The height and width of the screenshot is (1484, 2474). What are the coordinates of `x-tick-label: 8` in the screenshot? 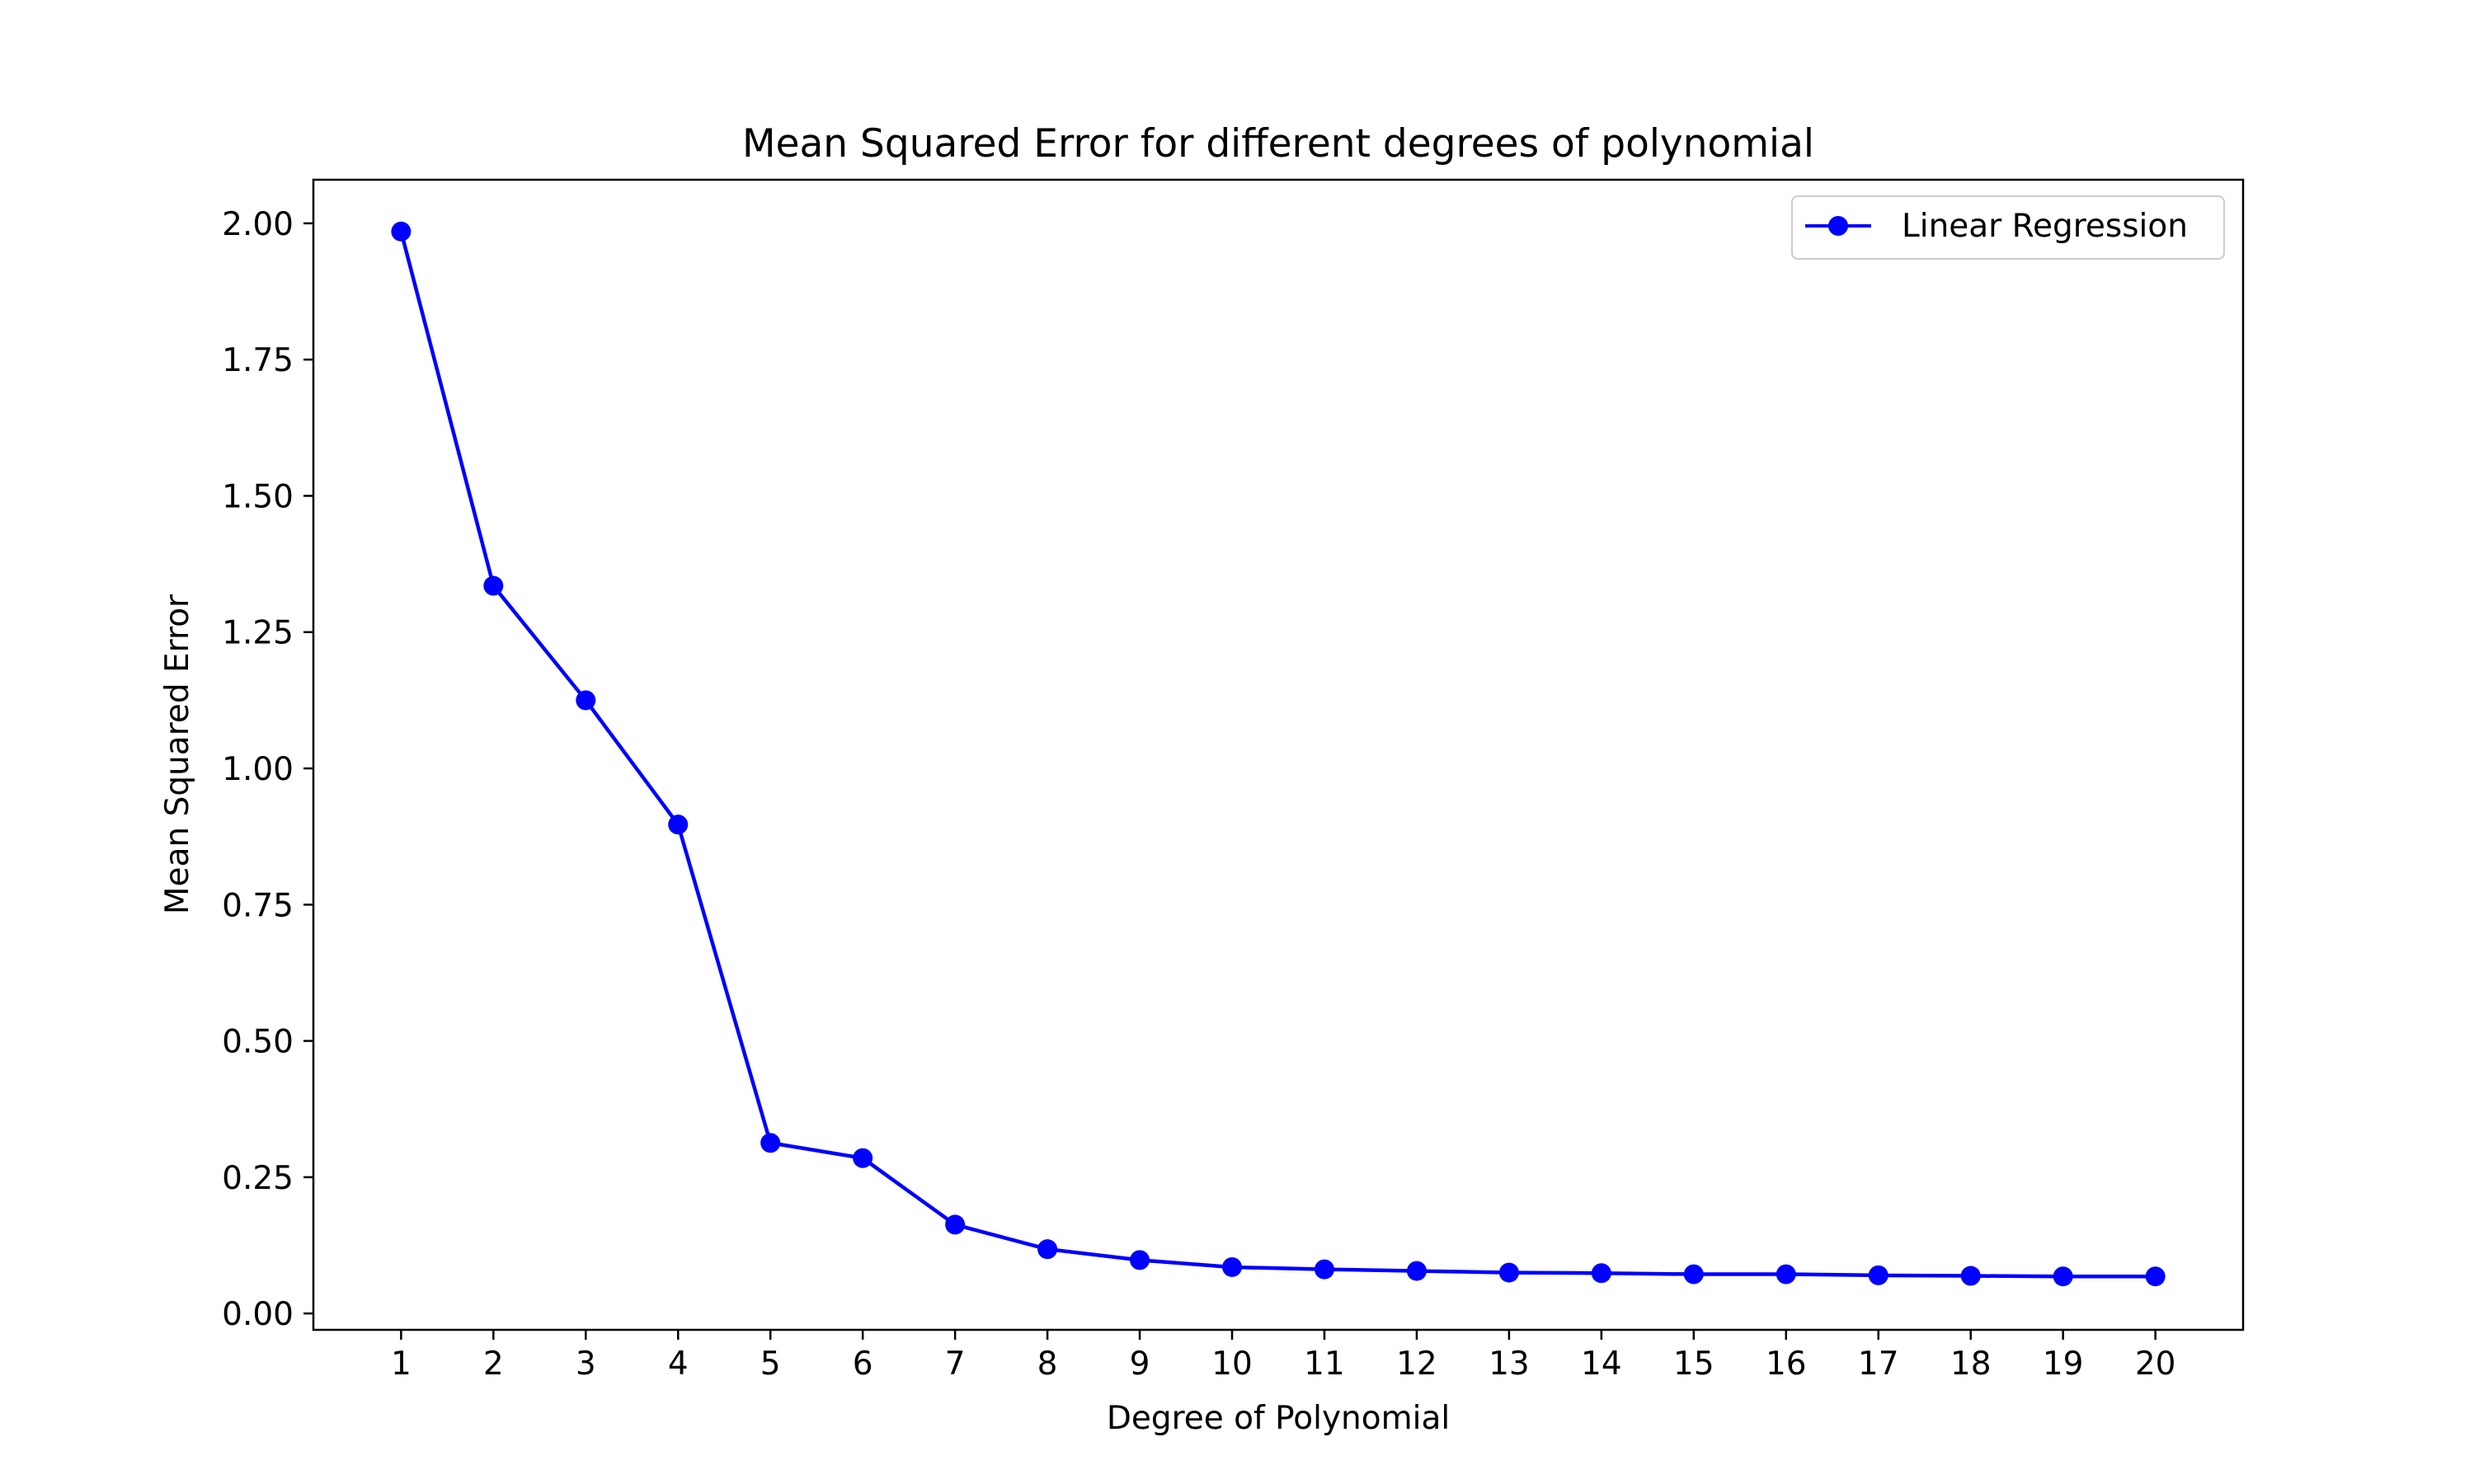 It's located at (1047, 1364).